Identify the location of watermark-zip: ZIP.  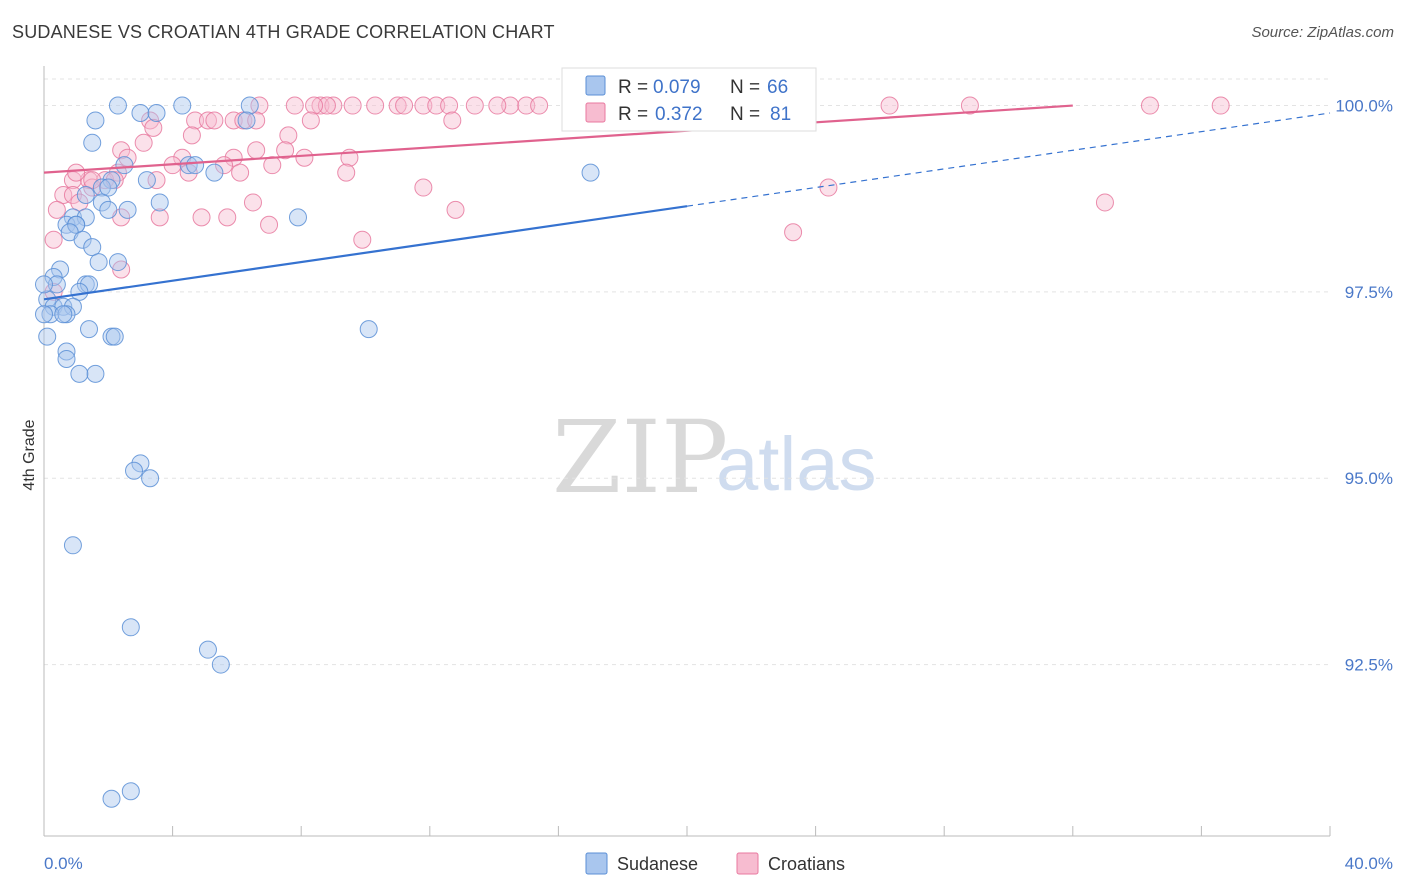
(640, 457).